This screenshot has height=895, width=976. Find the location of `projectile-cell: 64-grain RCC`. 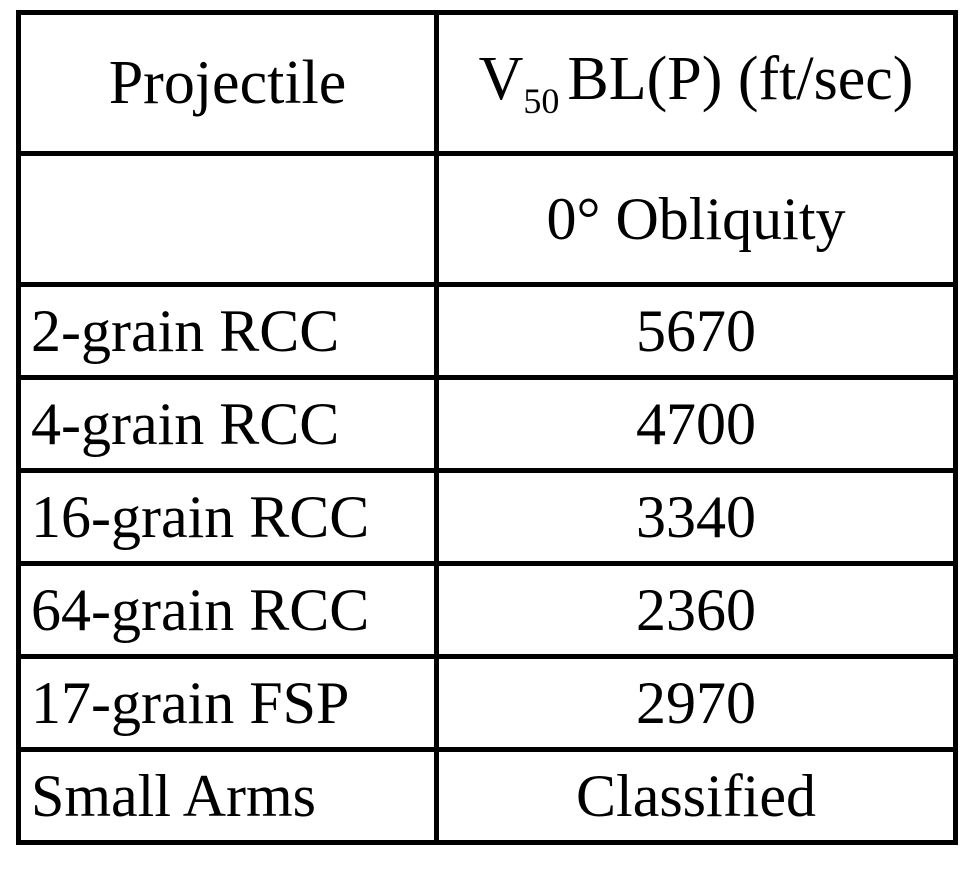

projectile-cell: 64-grain RCC is located at coordinates (227, 610).